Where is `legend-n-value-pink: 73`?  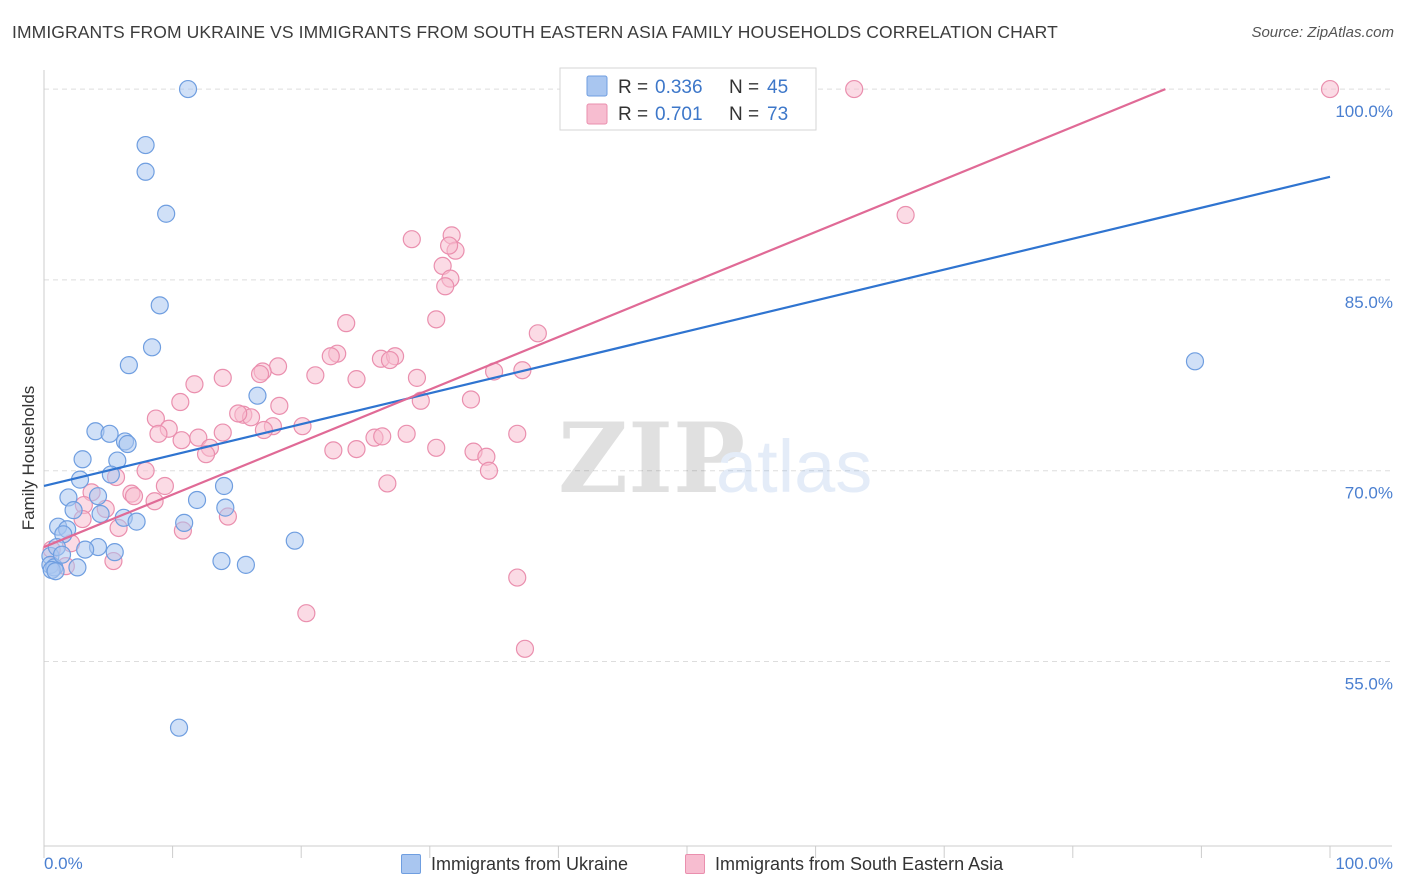
legend-n-value-pink: 73 is located at coordinates (777, 114).